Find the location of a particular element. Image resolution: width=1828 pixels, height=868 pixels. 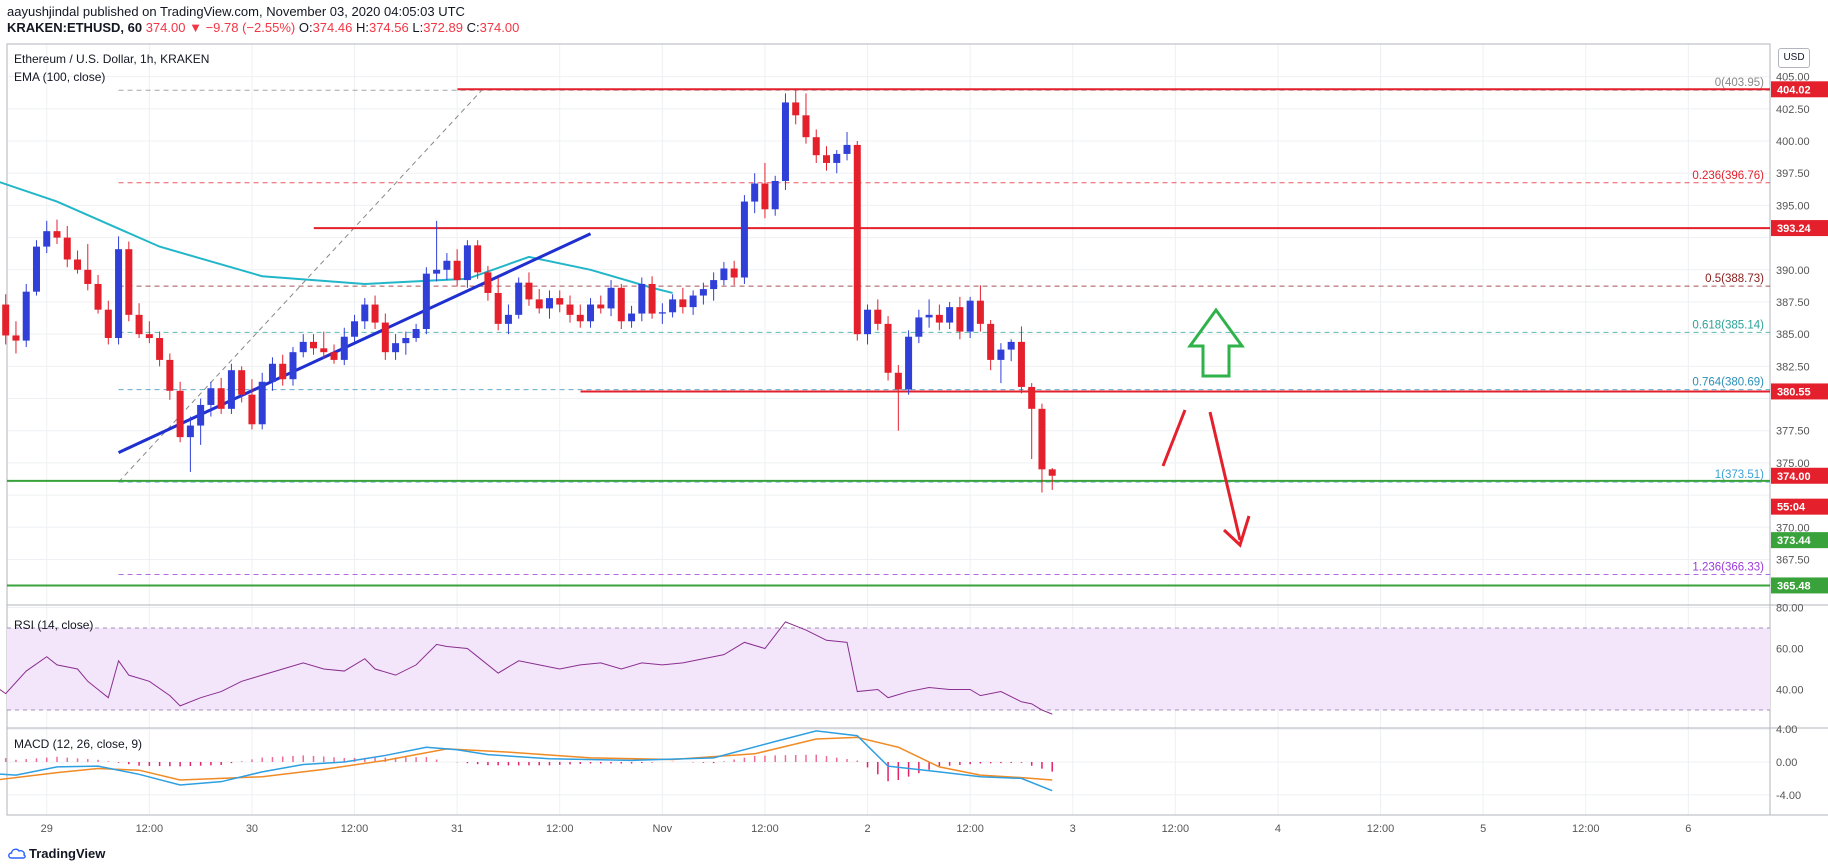

fib-level-label: 0.236(396.76) is located at coordinates (1728, 176).